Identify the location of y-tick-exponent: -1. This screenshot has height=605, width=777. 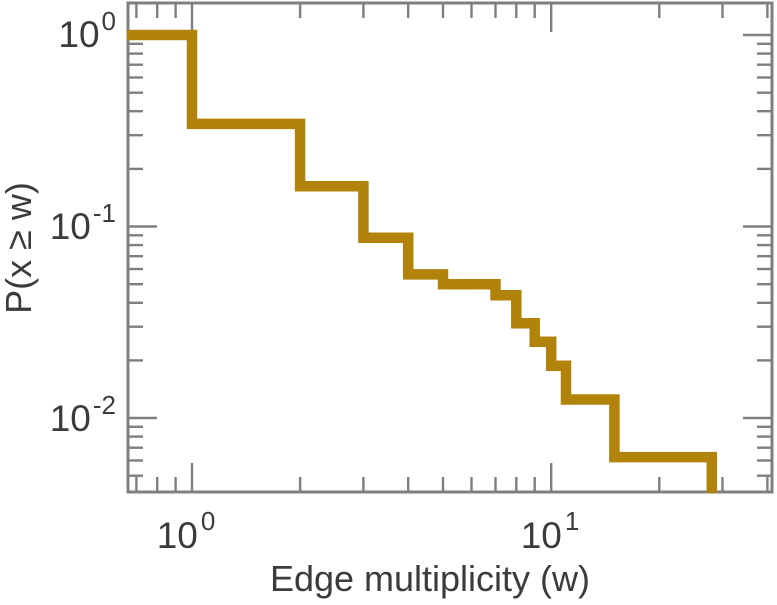
(104, 213).